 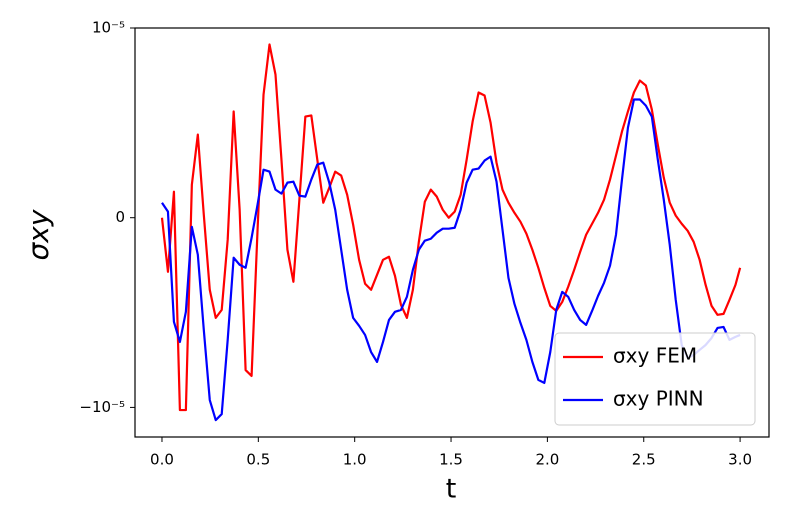 What do you see at coordinates (108, 28) in the screenshot?
I see `y-tick-label: 10⁻⁵` at bounding box center [108, 28].